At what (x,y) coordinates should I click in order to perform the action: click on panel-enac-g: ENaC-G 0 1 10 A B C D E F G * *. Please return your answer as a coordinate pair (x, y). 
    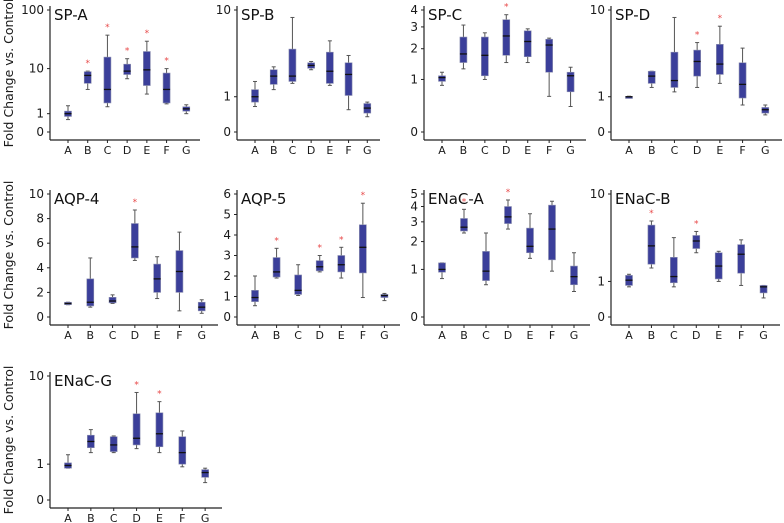
    Looking at the image, I should click on (125, 446).